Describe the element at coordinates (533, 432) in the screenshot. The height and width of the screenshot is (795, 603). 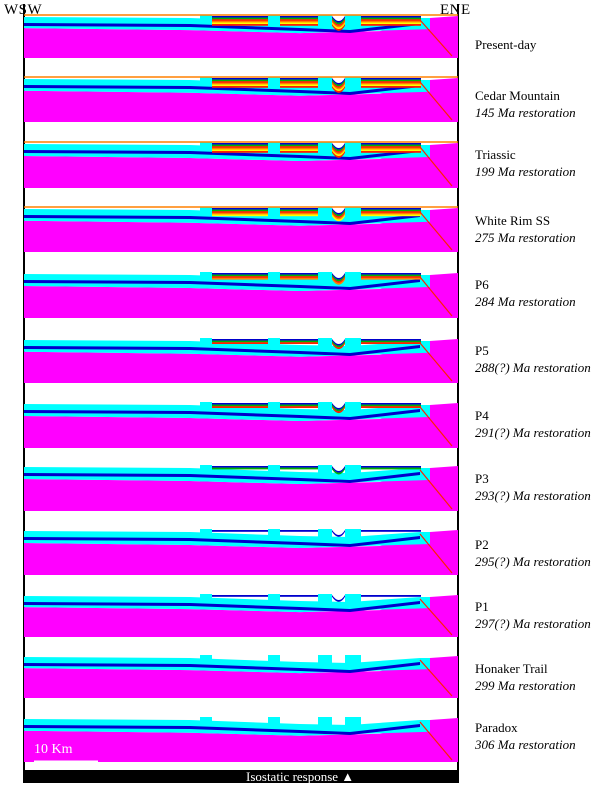
I see `panel-age: 291(?) Ma restoration` at that location.